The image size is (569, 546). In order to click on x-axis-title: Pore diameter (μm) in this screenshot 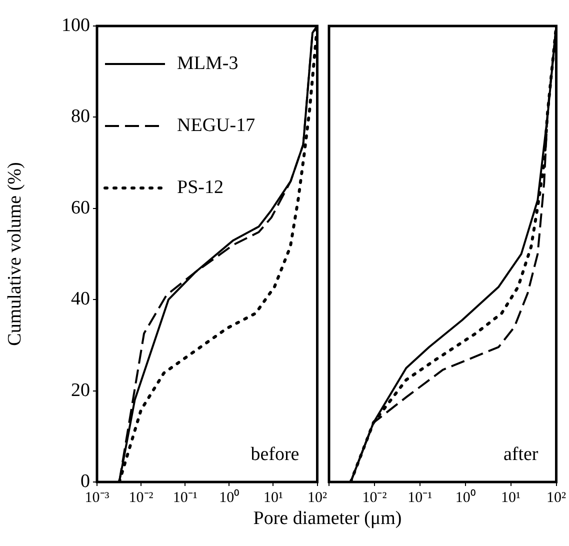, I will do `click(327, 519)`.